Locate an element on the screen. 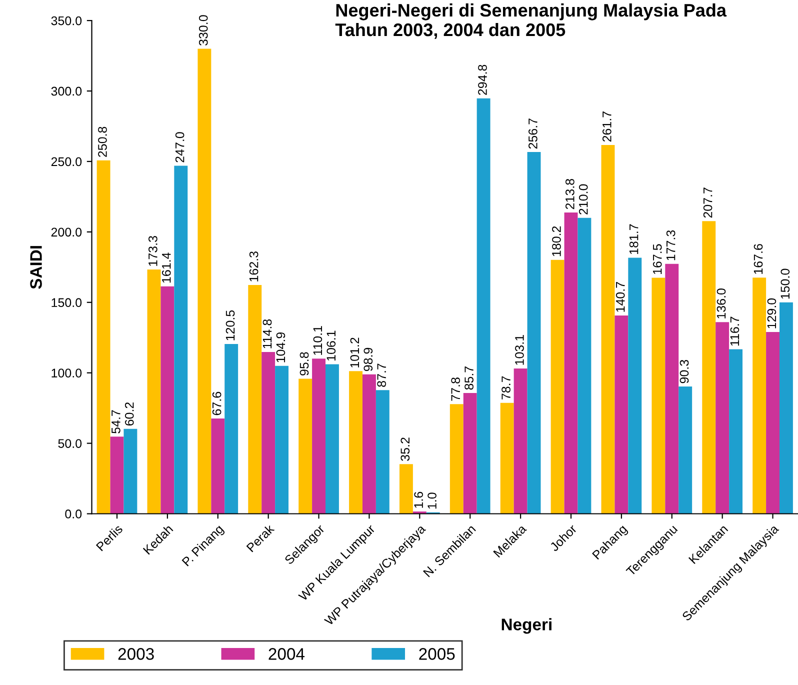 The image size is (798, 685). data-label: 1.0 is located at coordinates (432, 500).